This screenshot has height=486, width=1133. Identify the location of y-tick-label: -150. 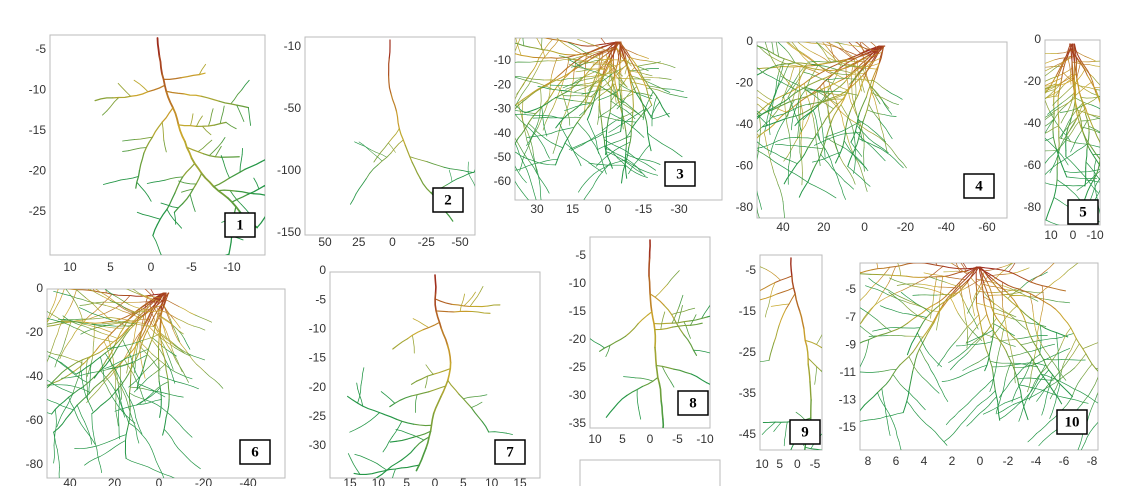
(289, 232).